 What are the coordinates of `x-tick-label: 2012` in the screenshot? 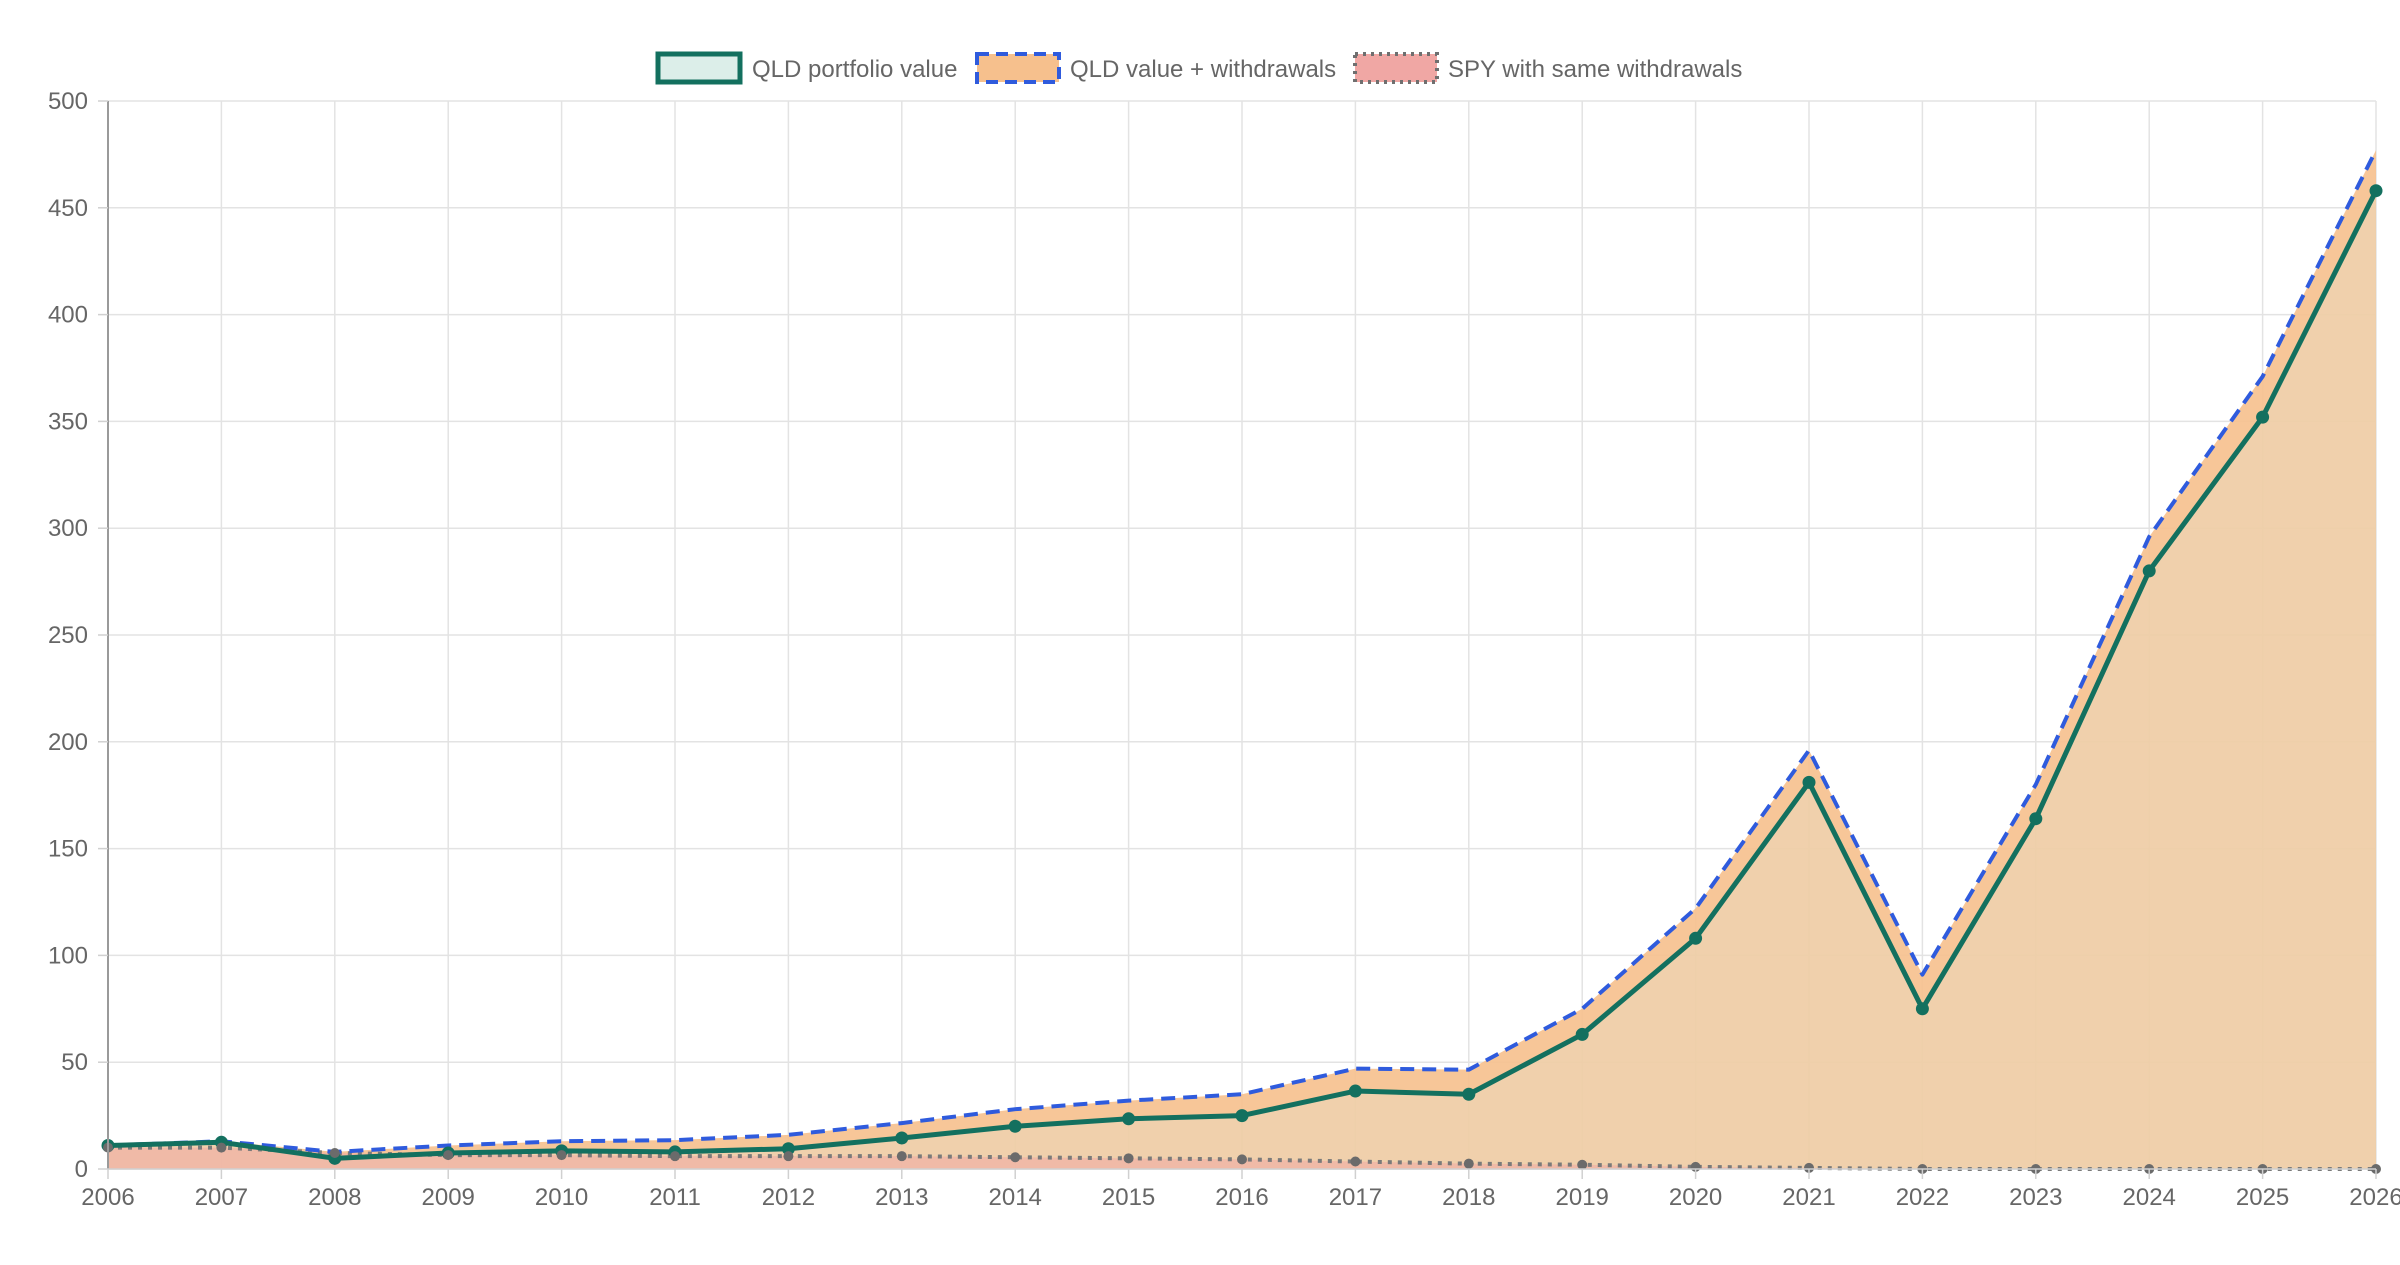 It's located at (788, 1197).